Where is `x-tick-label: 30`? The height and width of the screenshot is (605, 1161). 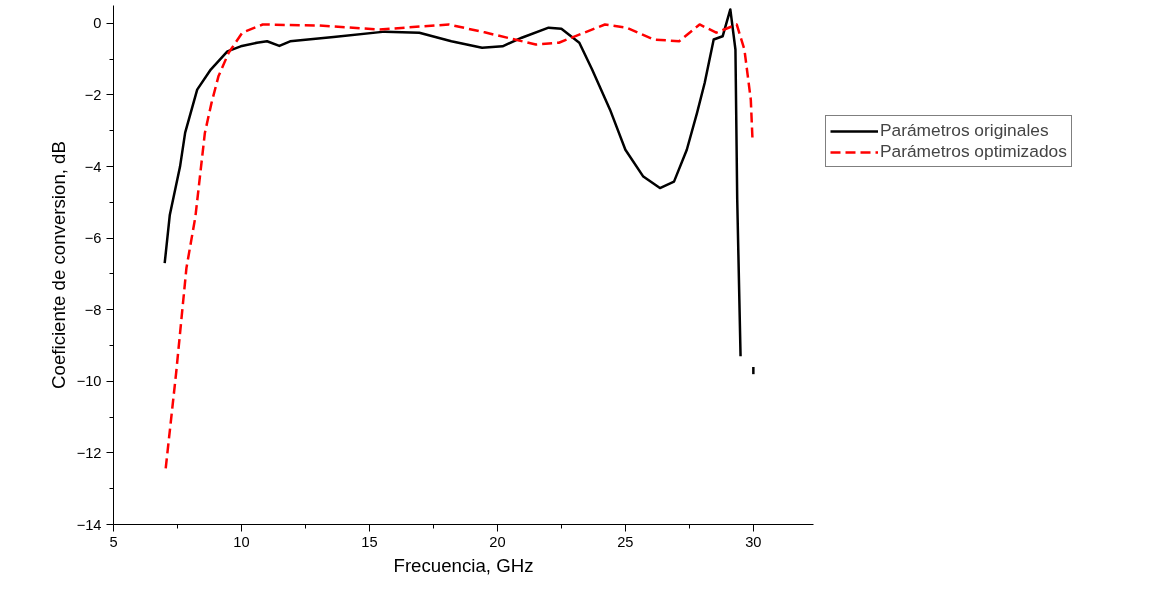 x-tick-label: 30 is located at coordinates (753, 541).